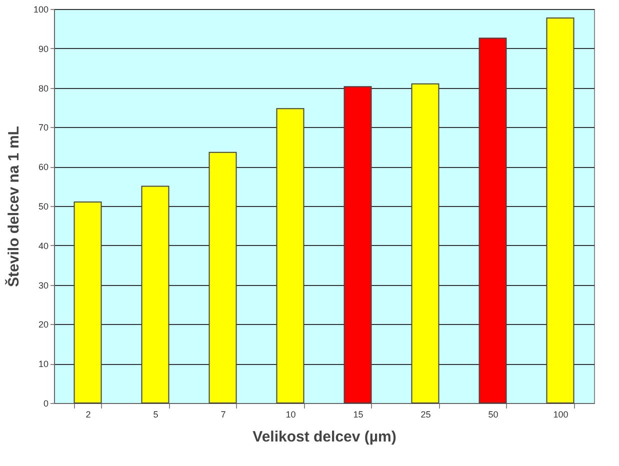 This screenshot has height=466, width=619. Describe the element at coordinates (358, 415) in the screenshot. I see `x-tick-label: 15` at that location.